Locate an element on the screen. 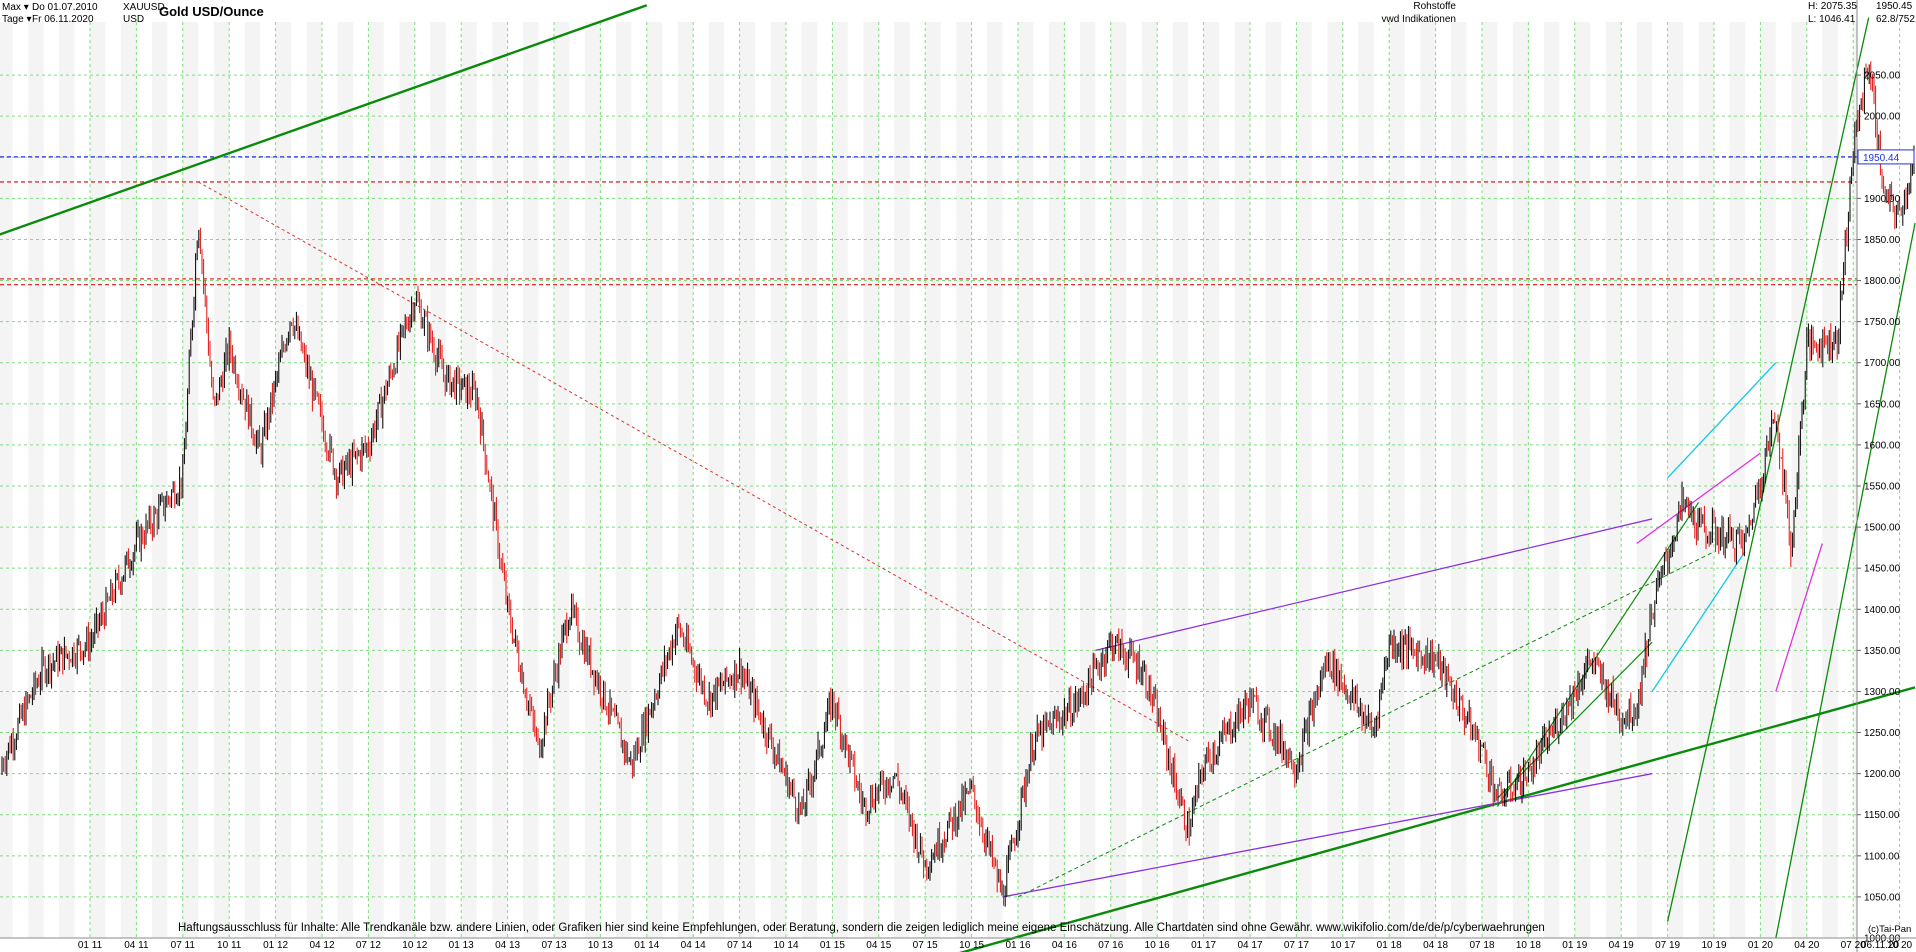 This screenshot has width=1916, height=952. date-tick-label: 10 11 is located at coordinates (229, 945).